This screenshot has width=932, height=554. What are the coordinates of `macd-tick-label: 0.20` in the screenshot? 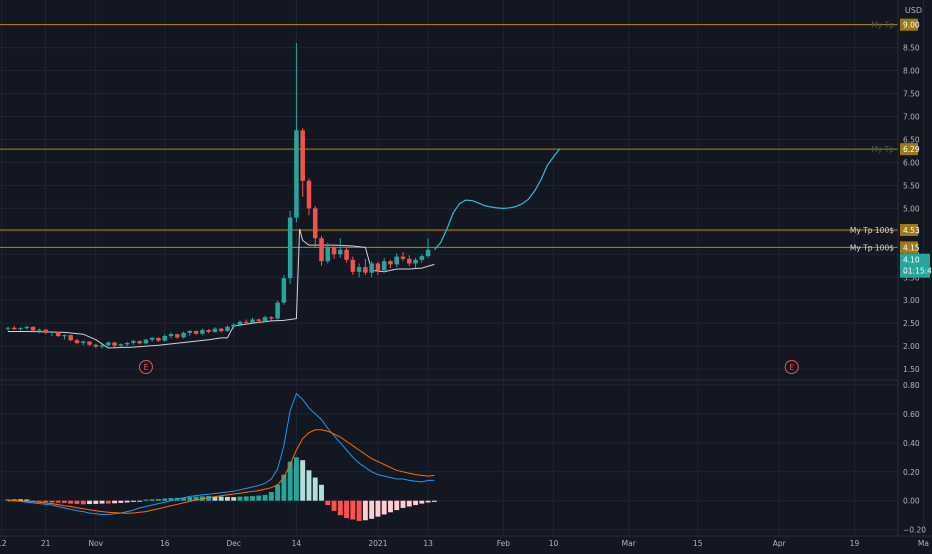 It's located at (911, 472).